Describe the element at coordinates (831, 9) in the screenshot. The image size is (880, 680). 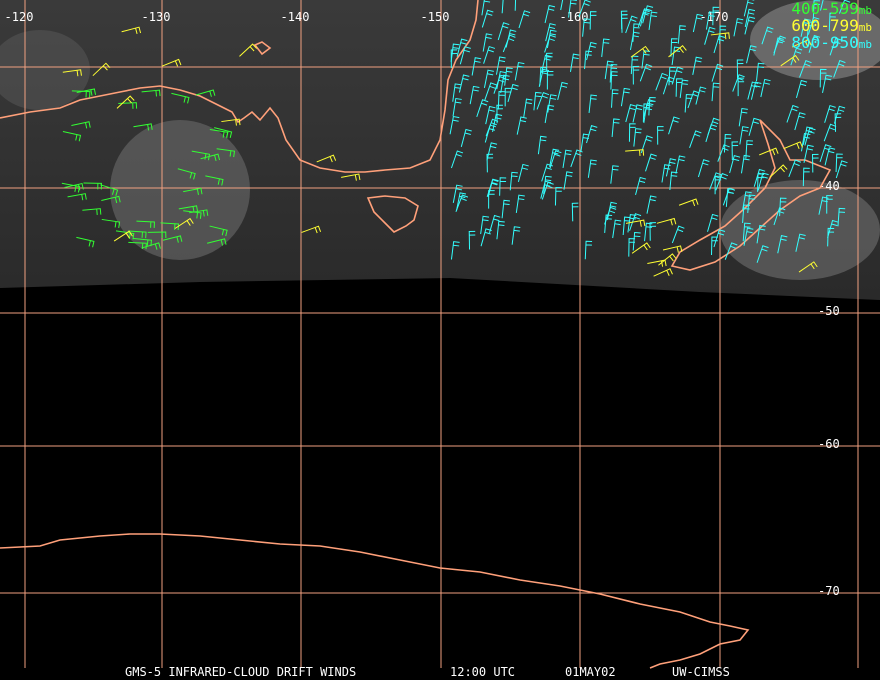
I see `legend-entry: 400-599mb` at that location.